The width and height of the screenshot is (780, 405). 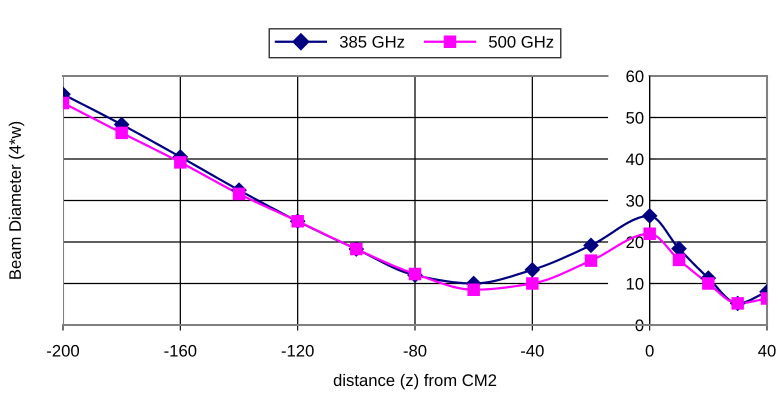 I want to click on y-tick-label: 30, so click(x=635, y=200).